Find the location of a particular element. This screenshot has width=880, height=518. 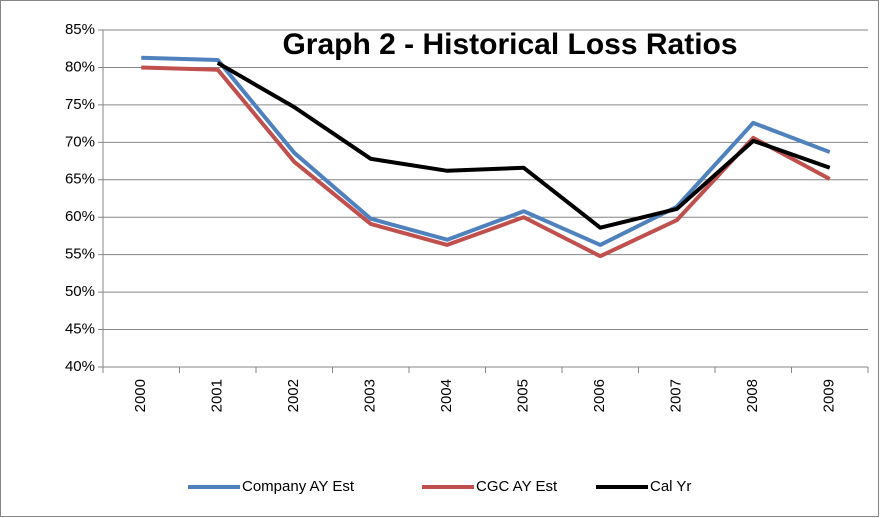

y-tick-label: 45% is located at coordinates (80, 329).